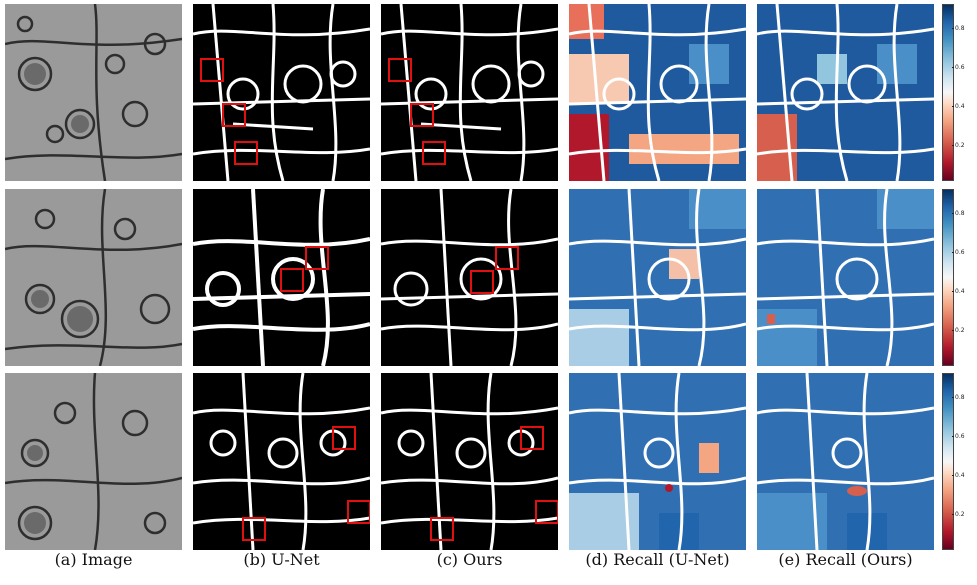 The height and width of the screenshot is (585, 977). I want to click on recall-ours-row1, so click(845, 92).